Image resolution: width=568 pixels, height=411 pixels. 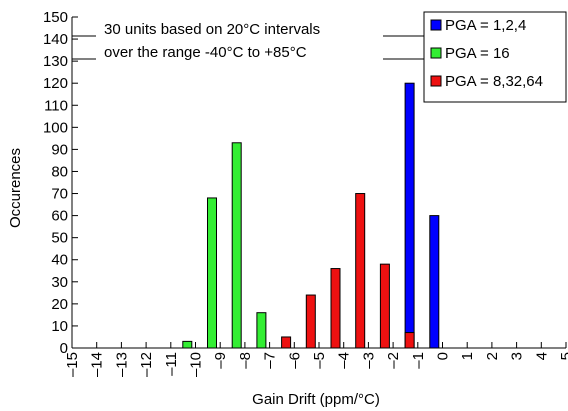 What do you see at coordinates (212, 29) in the screenshot?
I see `annotation-line-1: 30 units based on 20°C intervals` at bounding box center [212, 29].